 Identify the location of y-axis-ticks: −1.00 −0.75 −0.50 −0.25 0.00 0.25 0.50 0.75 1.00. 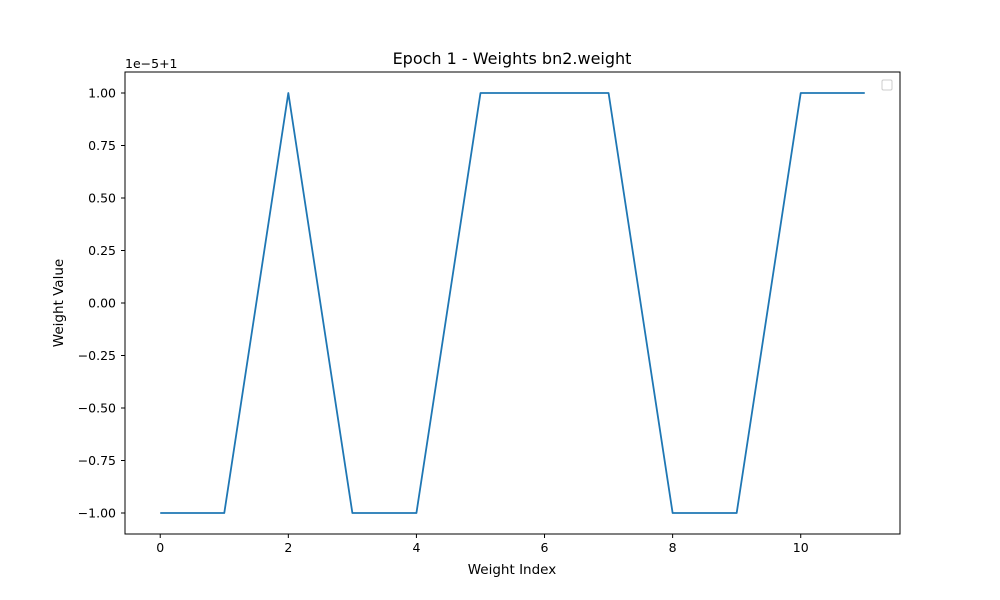
(101, 303).